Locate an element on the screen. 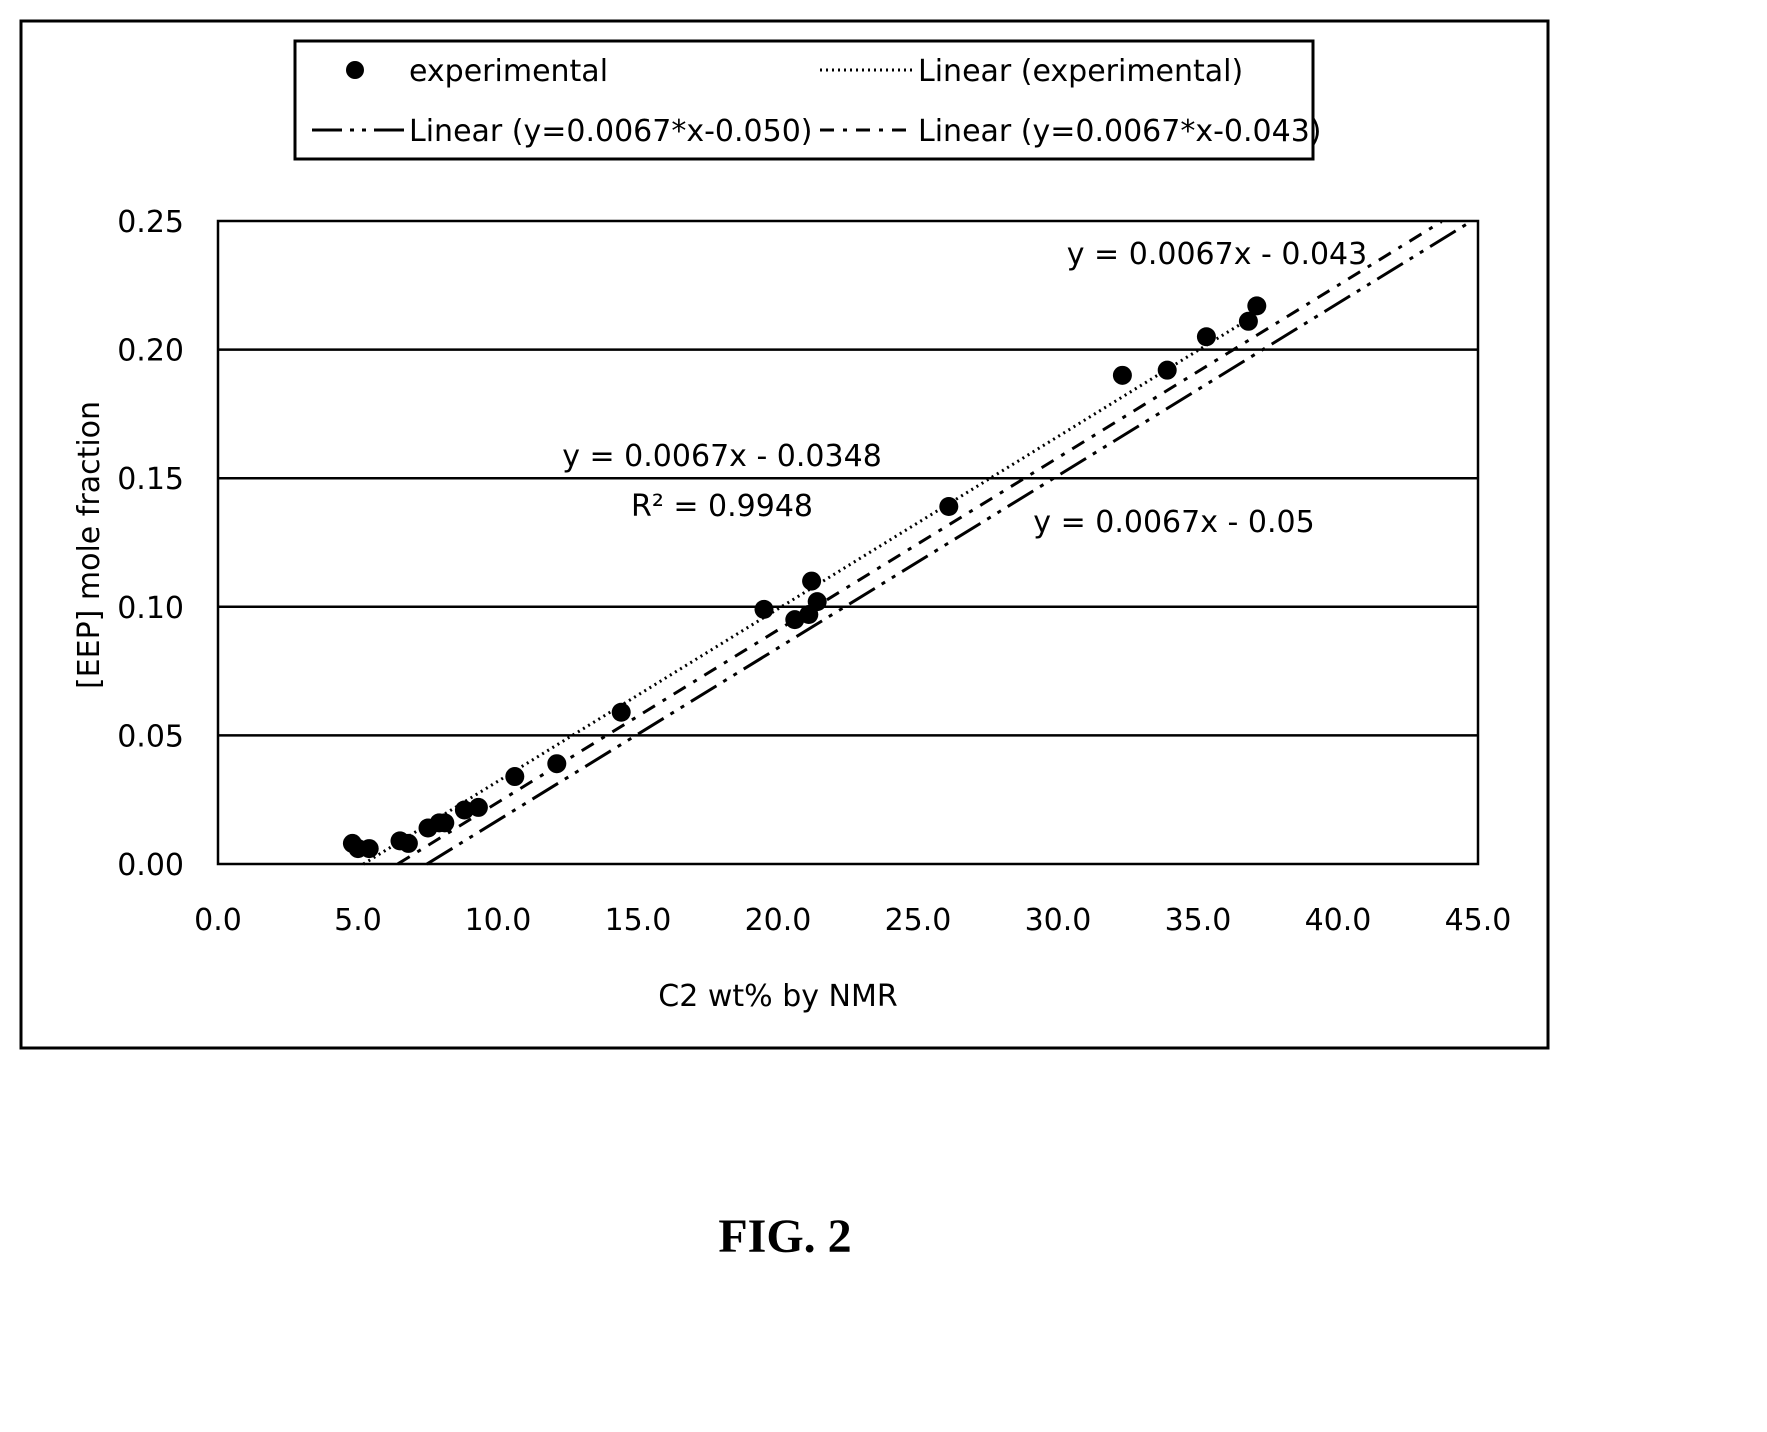  x-tick-label: 25.0 is located at coordinates (918, 920).